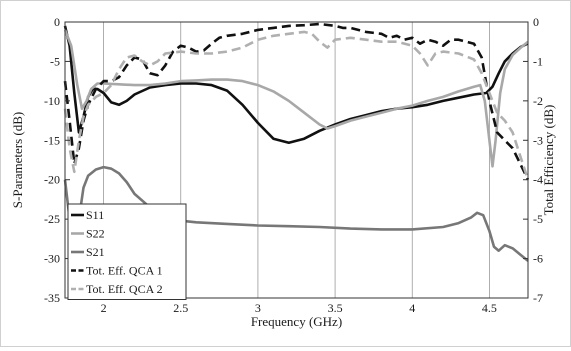  What do you see at coordinates (124, 289) in the screenshot?
I see `legend-label: Tot. Eff. QCA 2` at bounding box center [124, 289].